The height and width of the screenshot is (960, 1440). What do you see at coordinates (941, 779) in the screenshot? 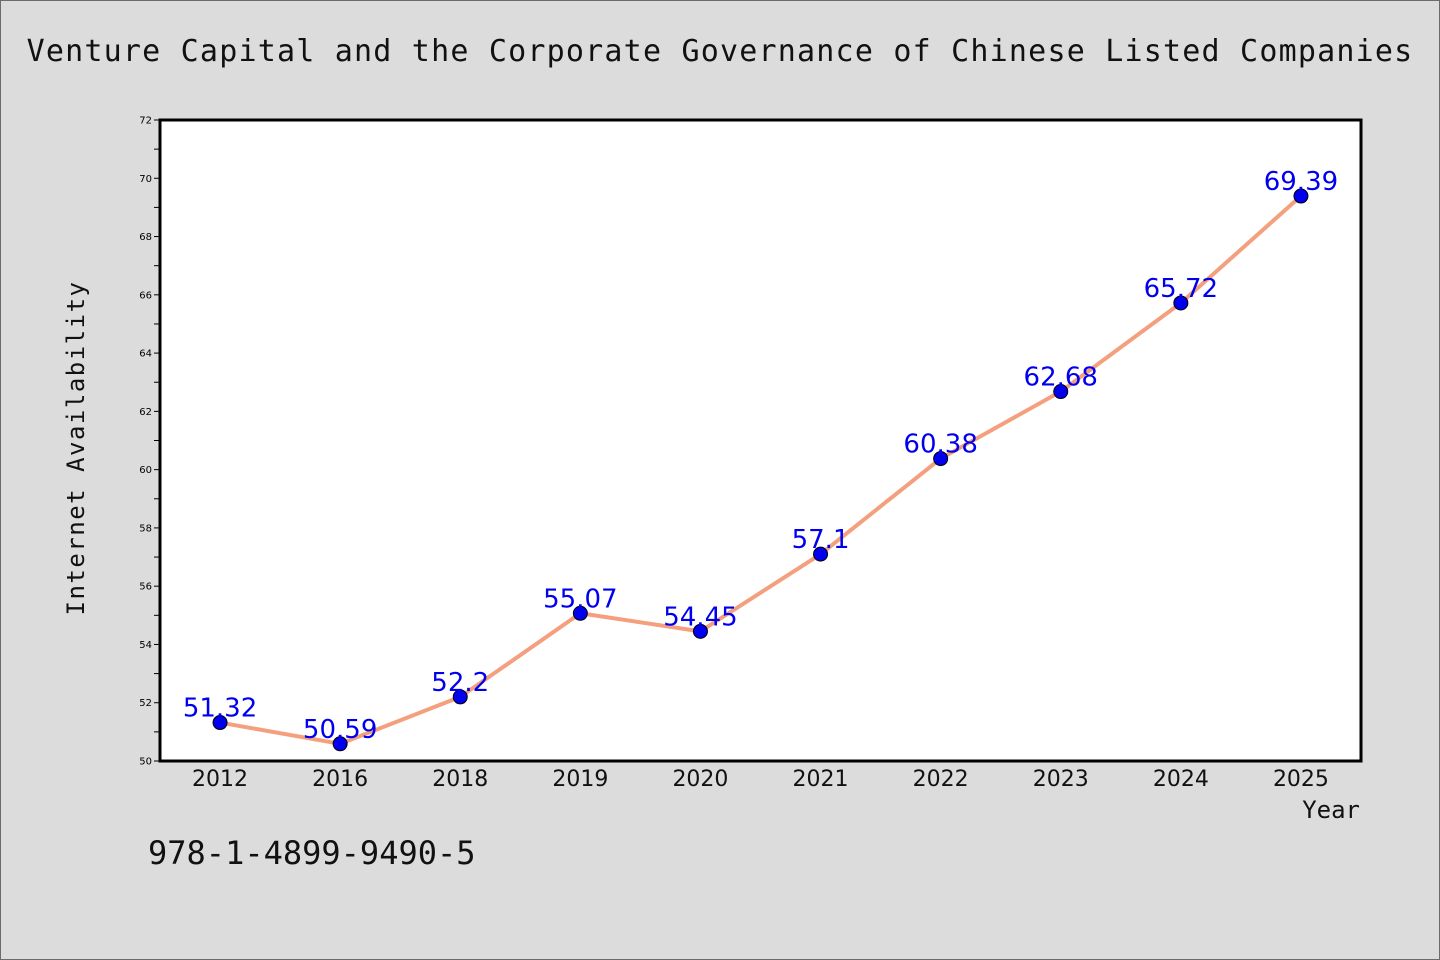
I see `x-tick-label: 2022` at bounding box center [941, 779].